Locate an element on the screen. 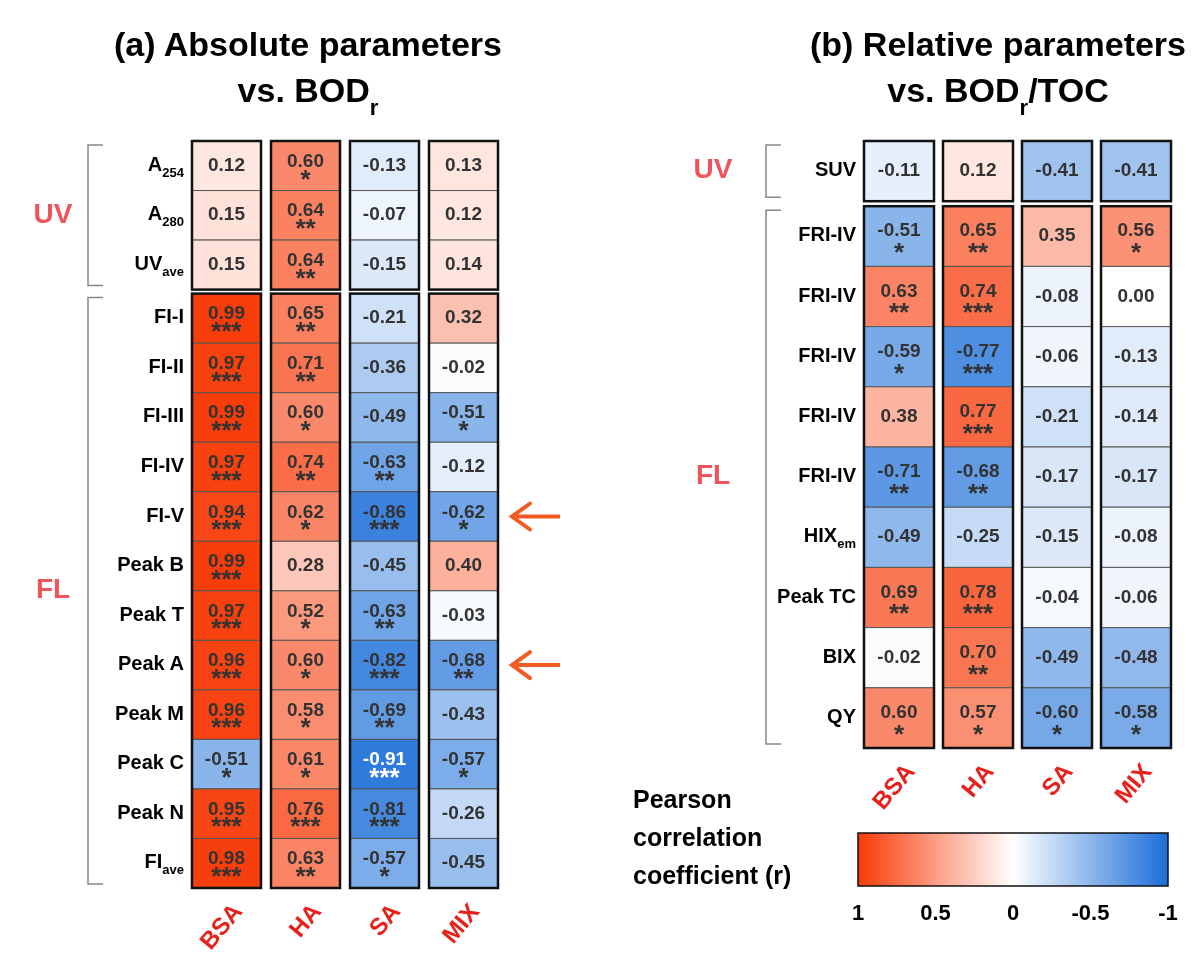 This screenshot has height=976, width=1203. y-tick-label: FI-I is located at coordinates (169, 316).